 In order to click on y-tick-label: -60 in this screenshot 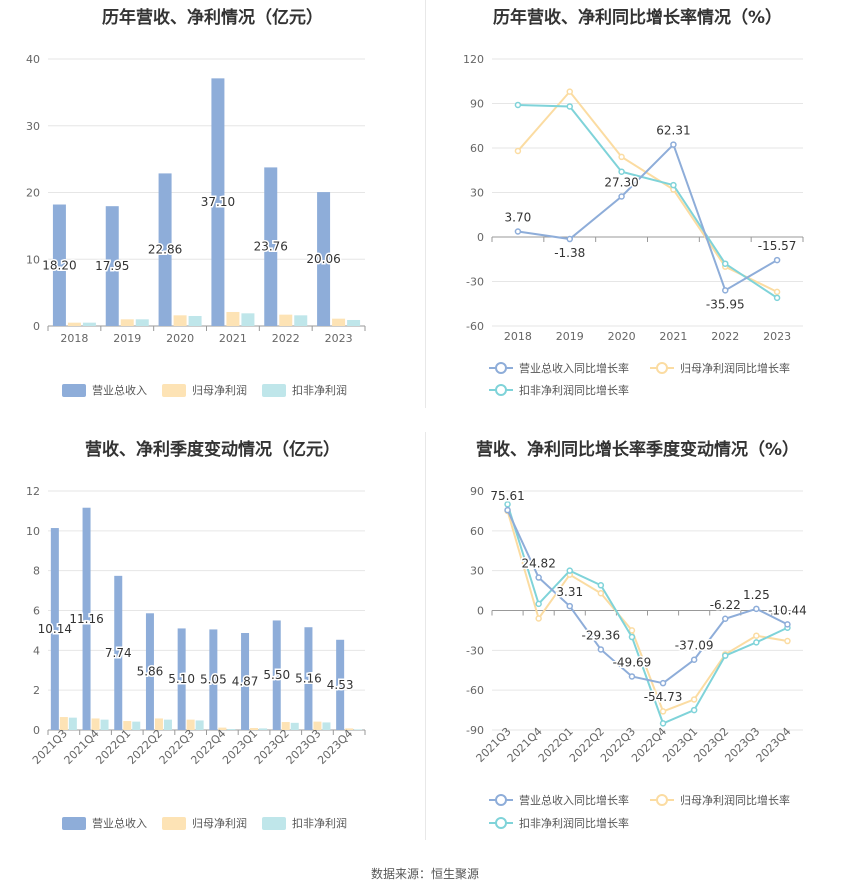, I will do `click(475, 326)`.